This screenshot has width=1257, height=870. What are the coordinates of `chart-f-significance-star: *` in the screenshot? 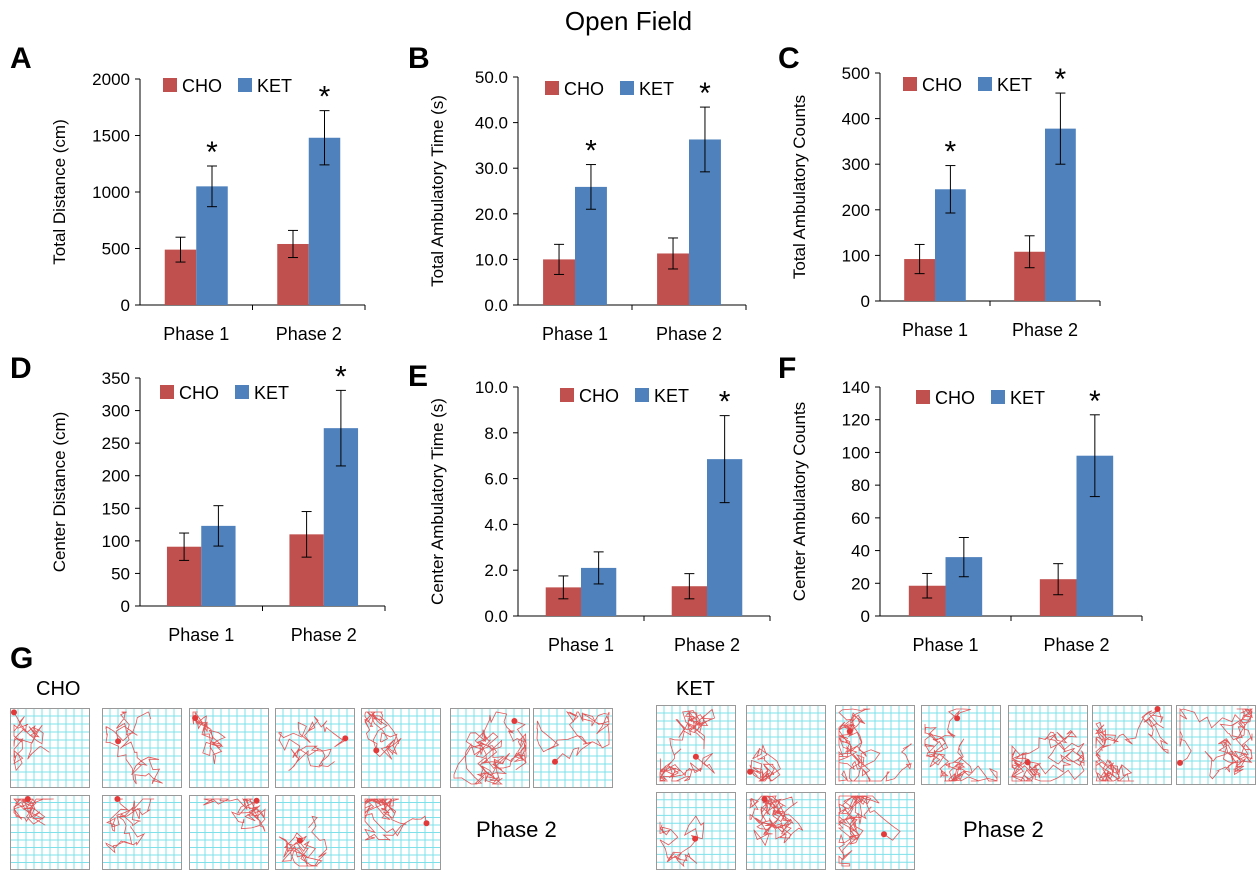 It's located at (1095, 401).